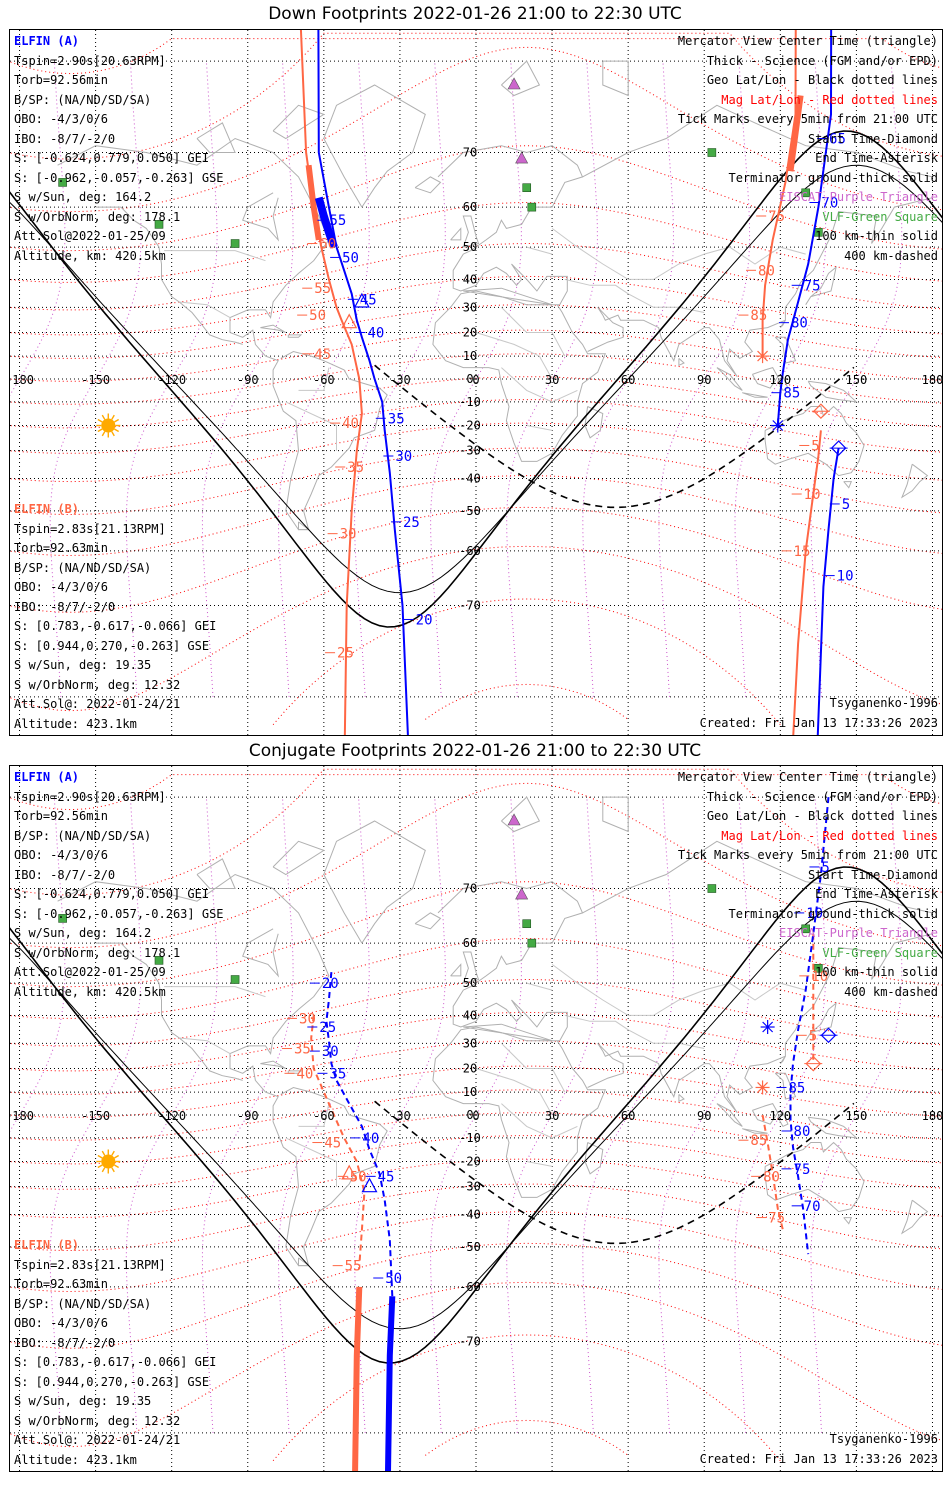 The width and height of the screenshot is (950, 1500). I want to click on elfin-b-time-label: 50, so click(317, 316).